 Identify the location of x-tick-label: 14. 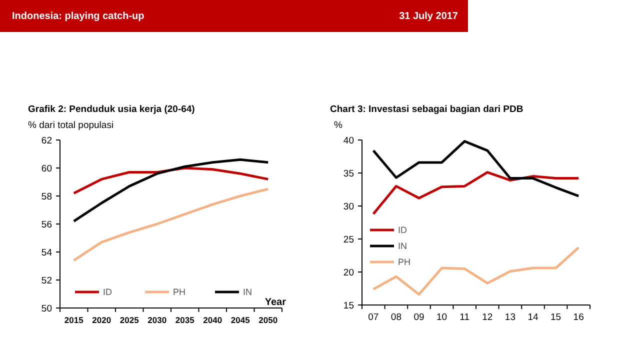
(533, 317).